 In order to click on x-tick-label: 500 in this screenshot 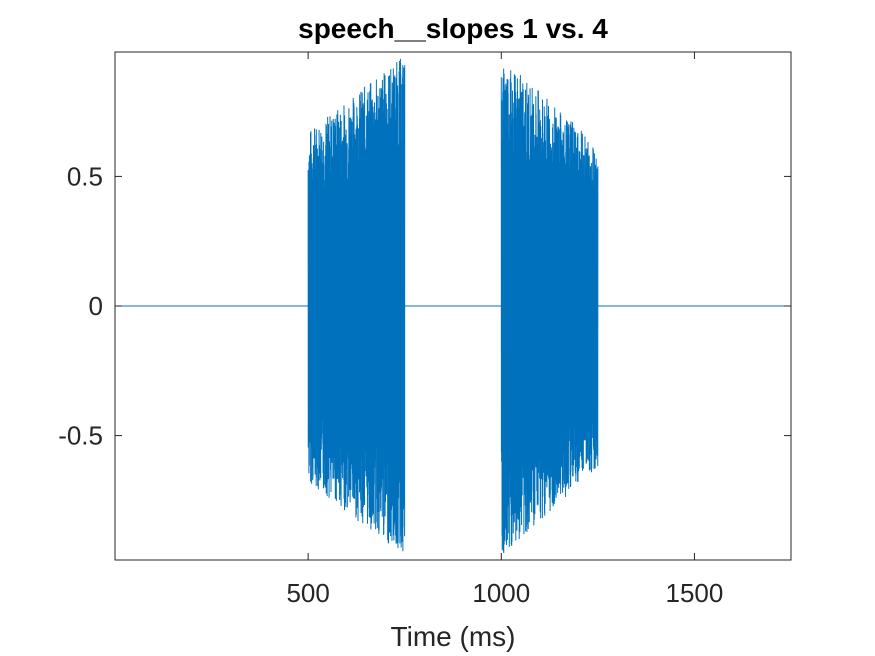, I will do `click(307, 593)`.